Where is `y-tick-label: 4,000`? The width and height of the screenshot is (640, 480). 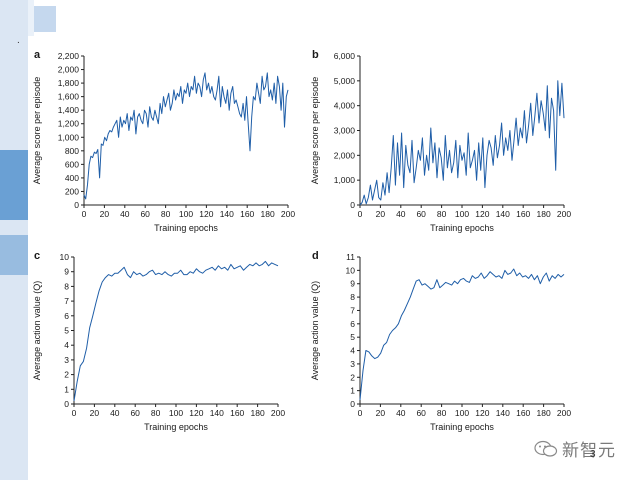 y-tick-label: 4,000 is located at coordinates (345, 106).